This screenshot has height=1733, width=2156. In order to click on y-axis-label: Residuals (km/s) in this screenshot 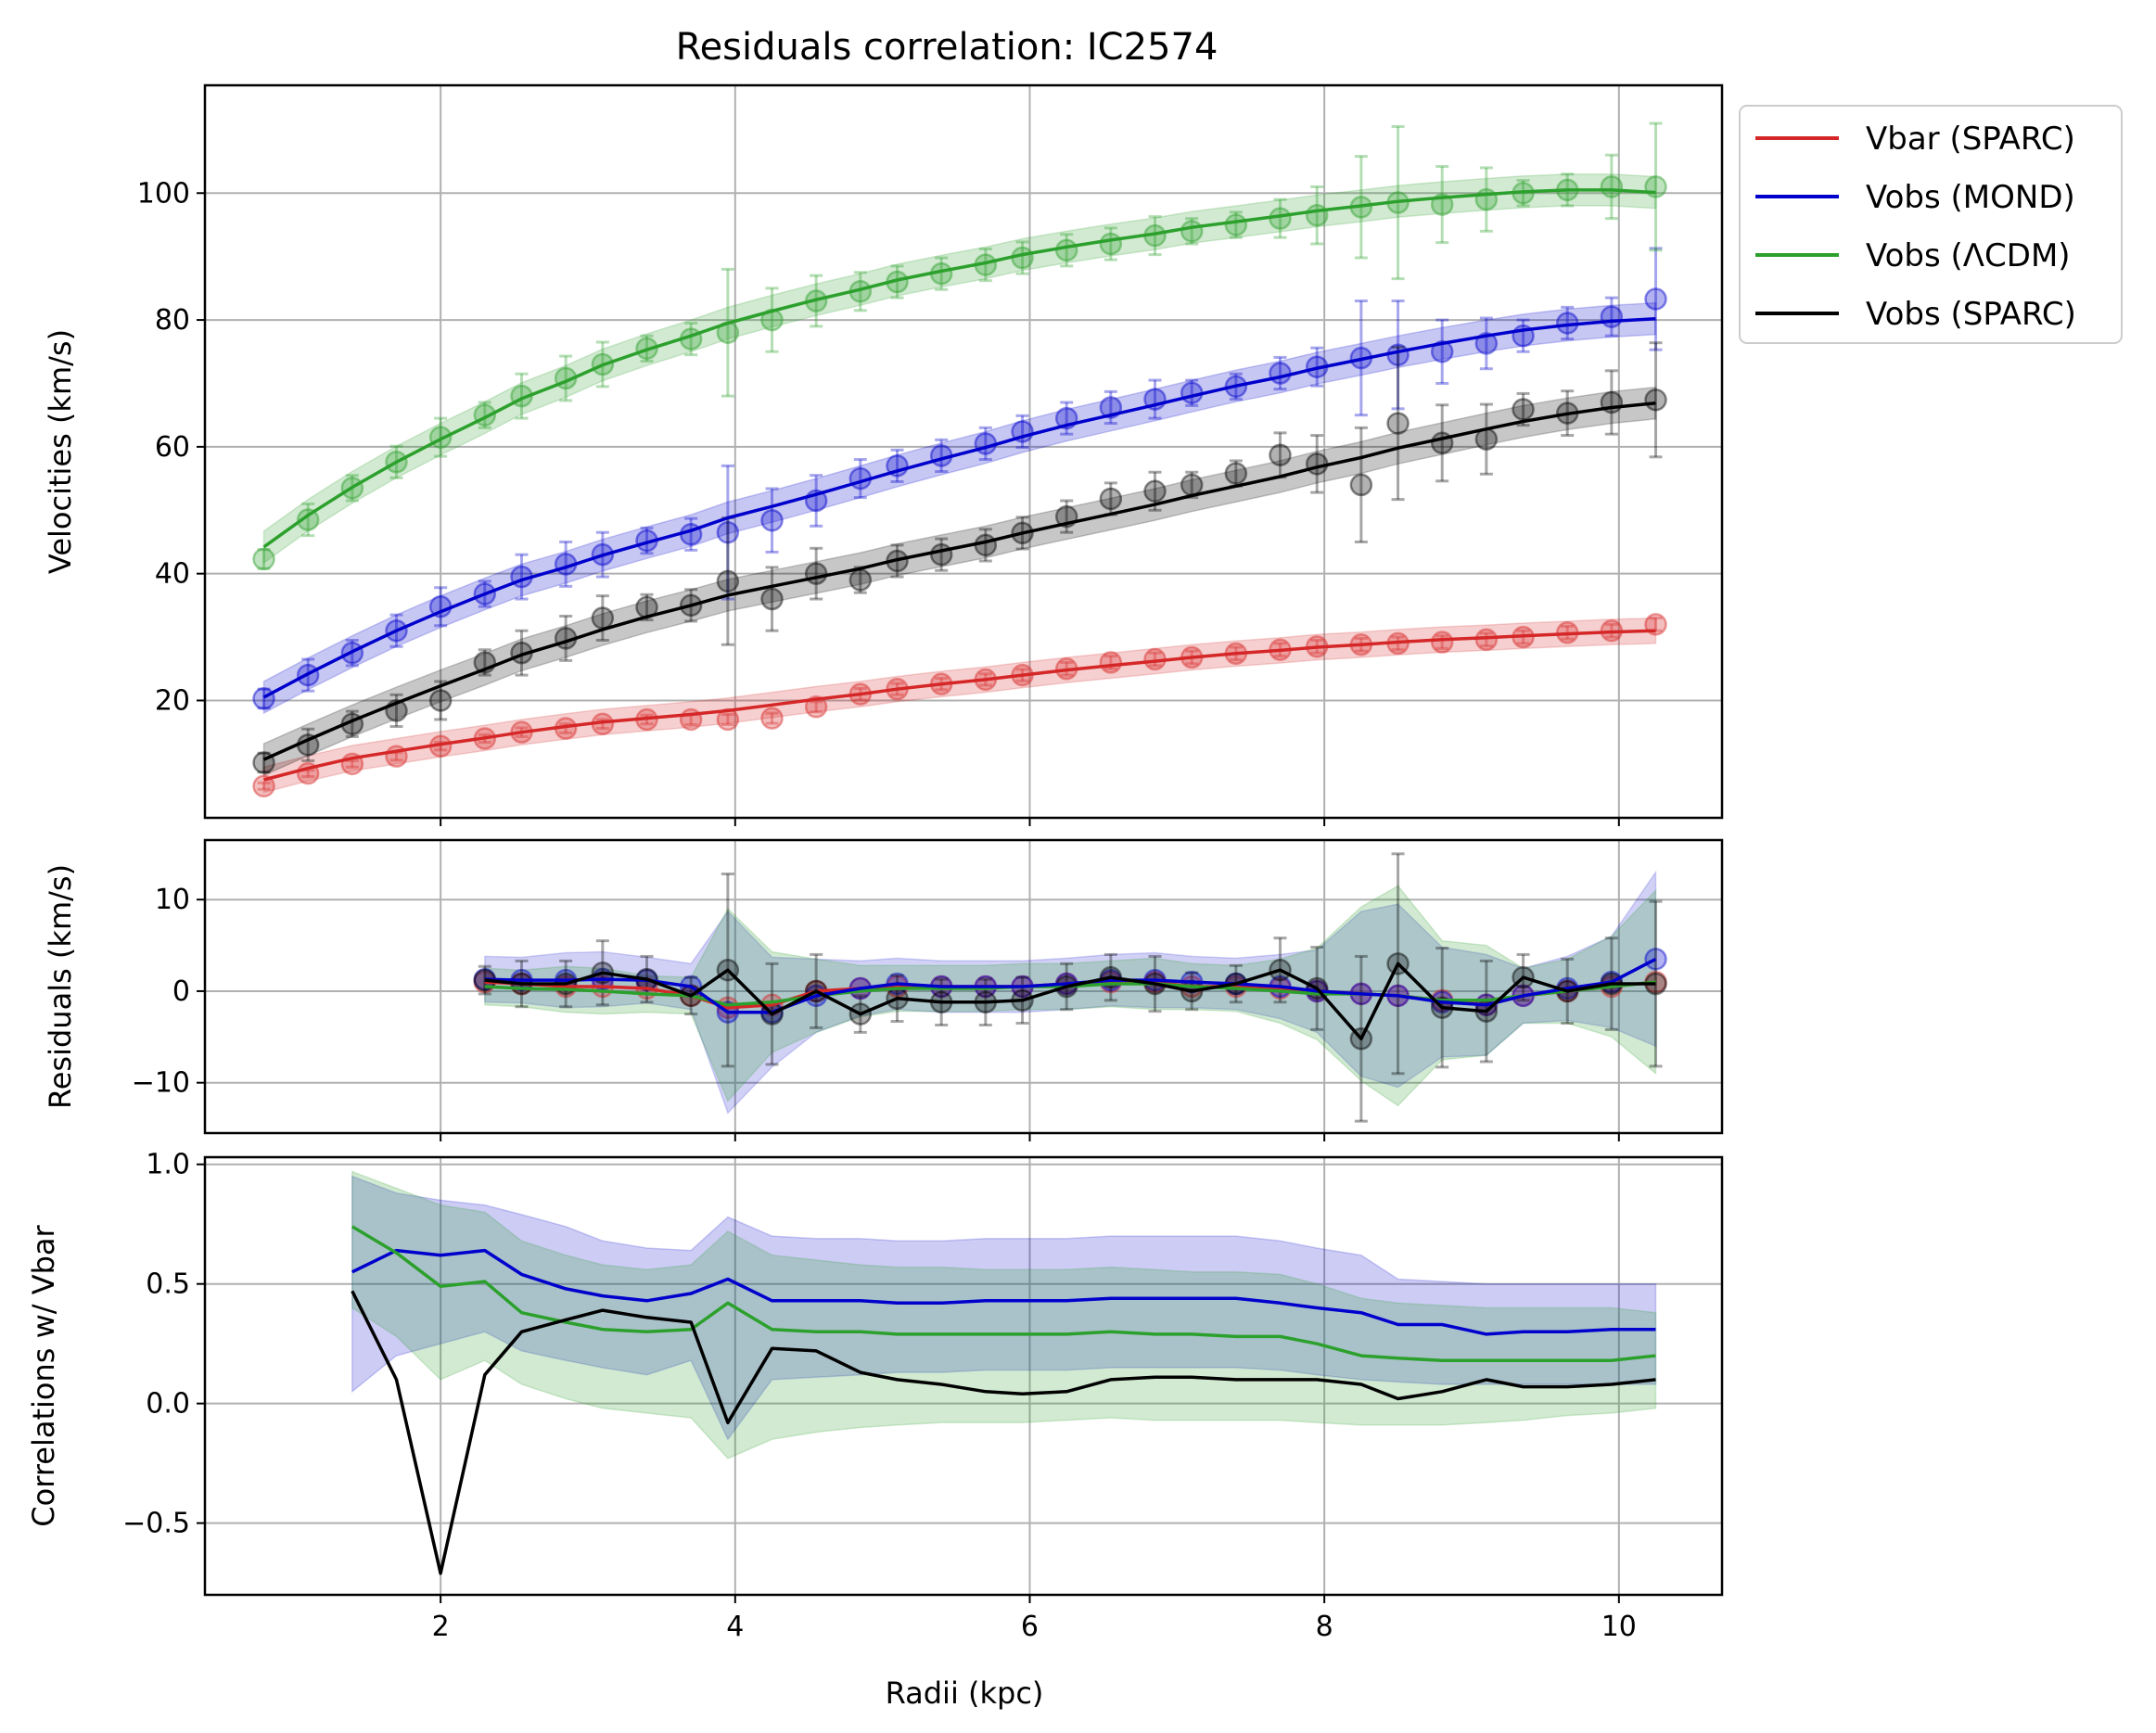, I will do `click(61, 986)`.